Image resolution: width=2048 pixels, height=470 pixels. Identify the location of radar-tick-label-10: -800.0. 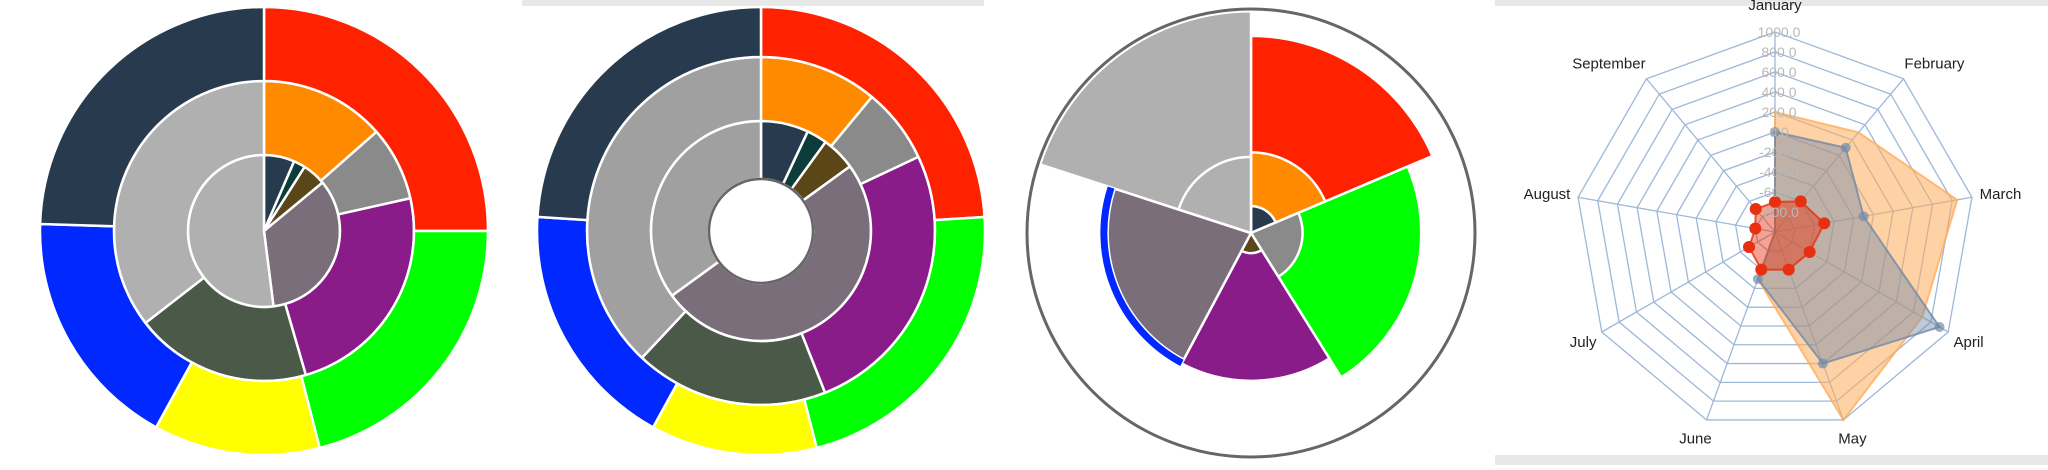
(1779, 212).